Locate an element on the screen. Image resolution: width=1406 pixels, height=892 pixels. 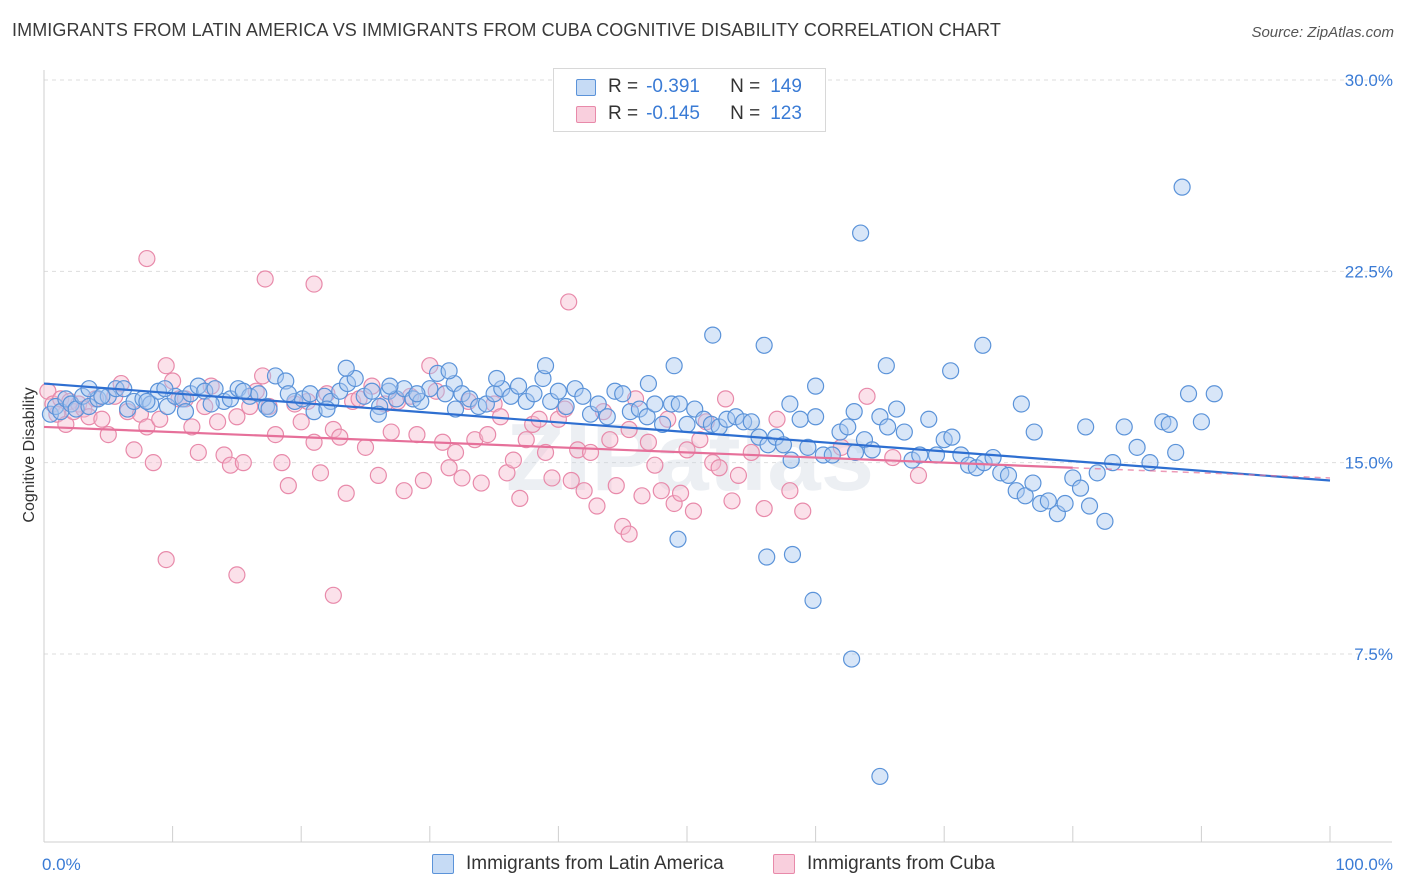
legend-r-value: -0.391 is located at coordinates (673, 86).